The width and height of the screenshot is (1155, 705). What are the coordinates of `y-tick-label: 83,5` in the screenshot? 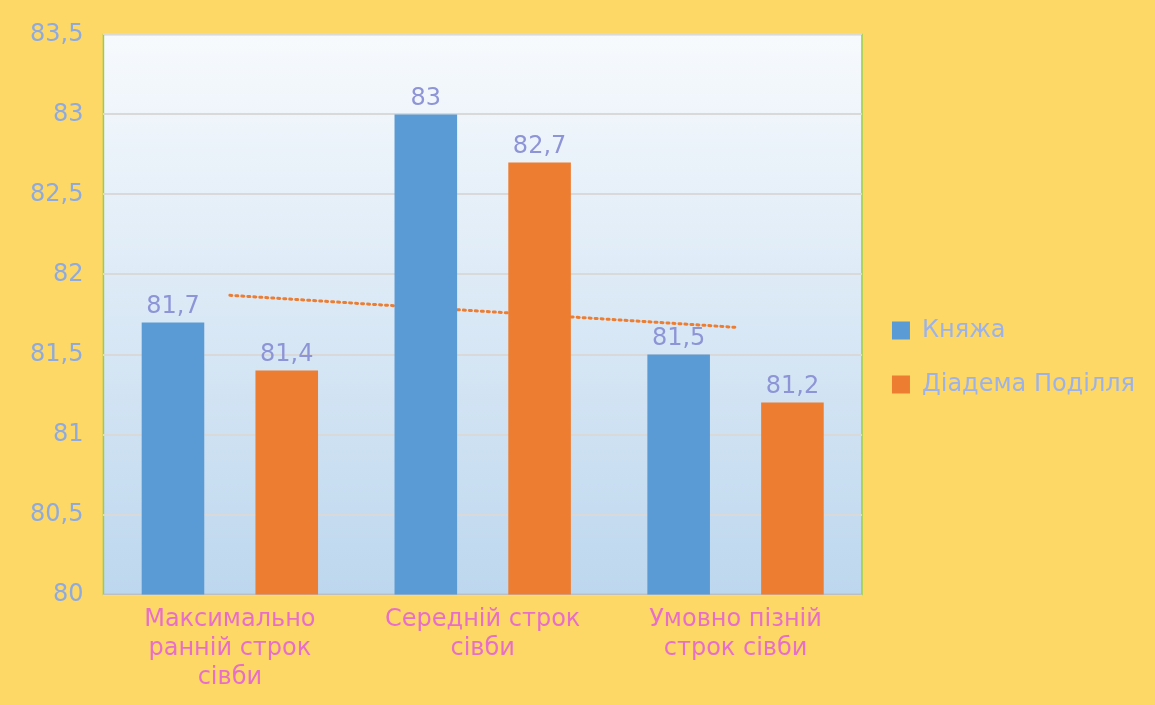 It's located at (57, 32).